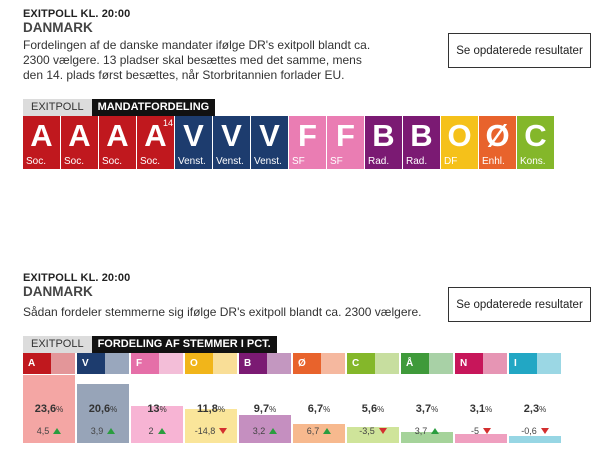 The width and height of the screenshot is (604, 453). I want to click on seat-party-letter: C, so click(535, 135).